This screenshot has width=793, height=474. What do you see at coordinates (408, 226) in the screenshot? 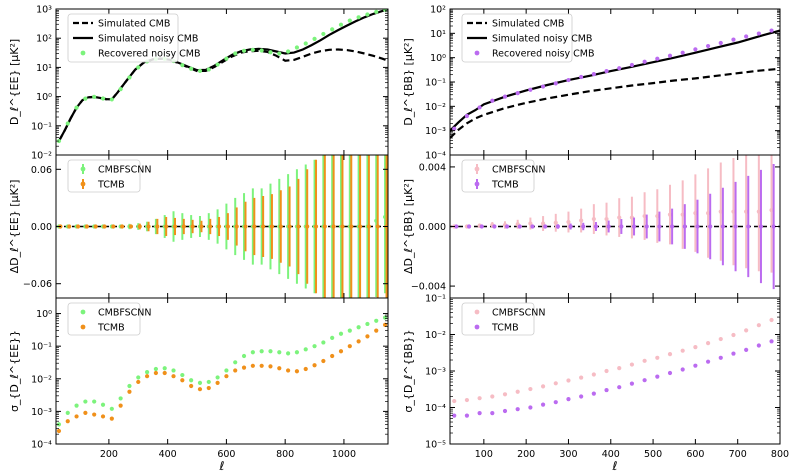
I see `bb-residual-ylabel: ΔD_ℓ^{BB} [μK²]` at bounding box center [408, 226].